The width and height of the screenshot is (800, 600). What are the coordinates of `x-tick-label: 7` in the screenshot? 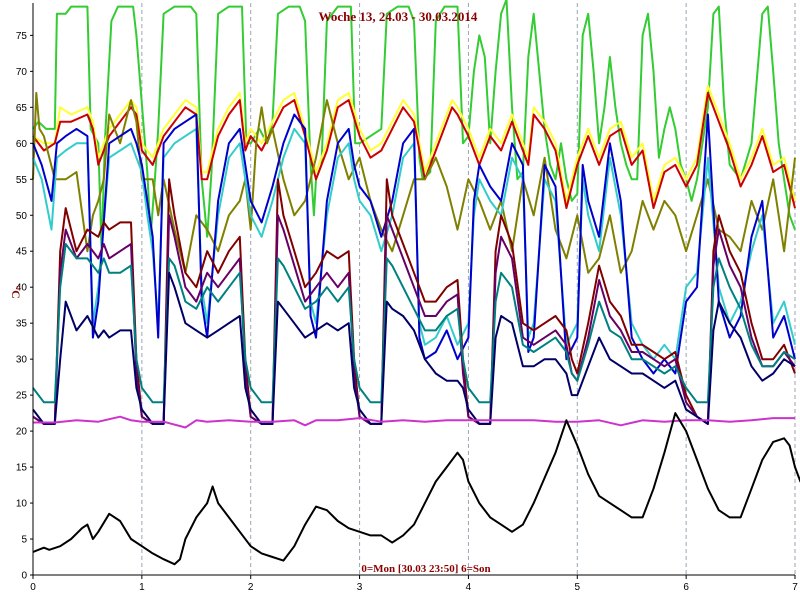 It's located at (795, 587).